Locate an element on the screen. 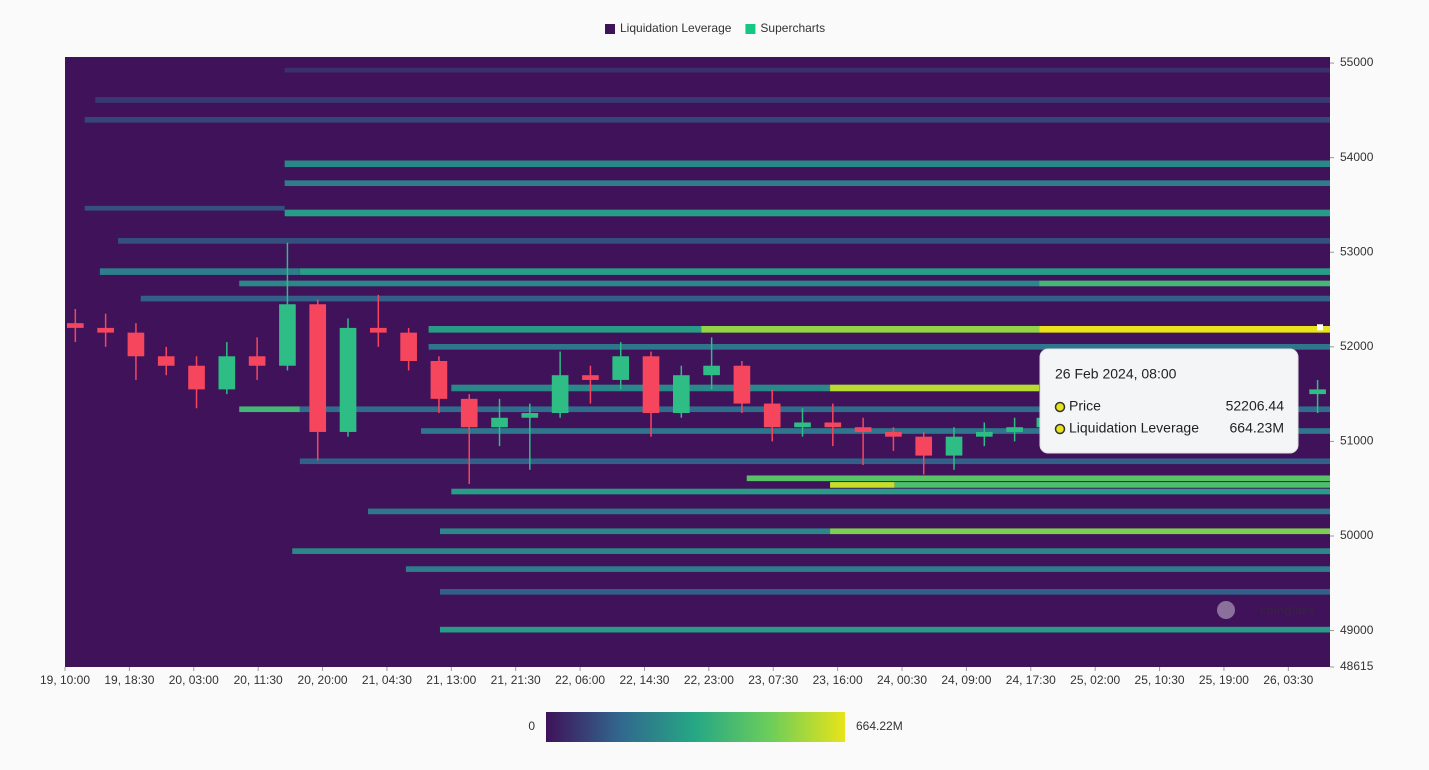 This screenshot has width=1429, height=770. tooltip-label: Liquidation Leverage is located at coordinates (1134, 428).